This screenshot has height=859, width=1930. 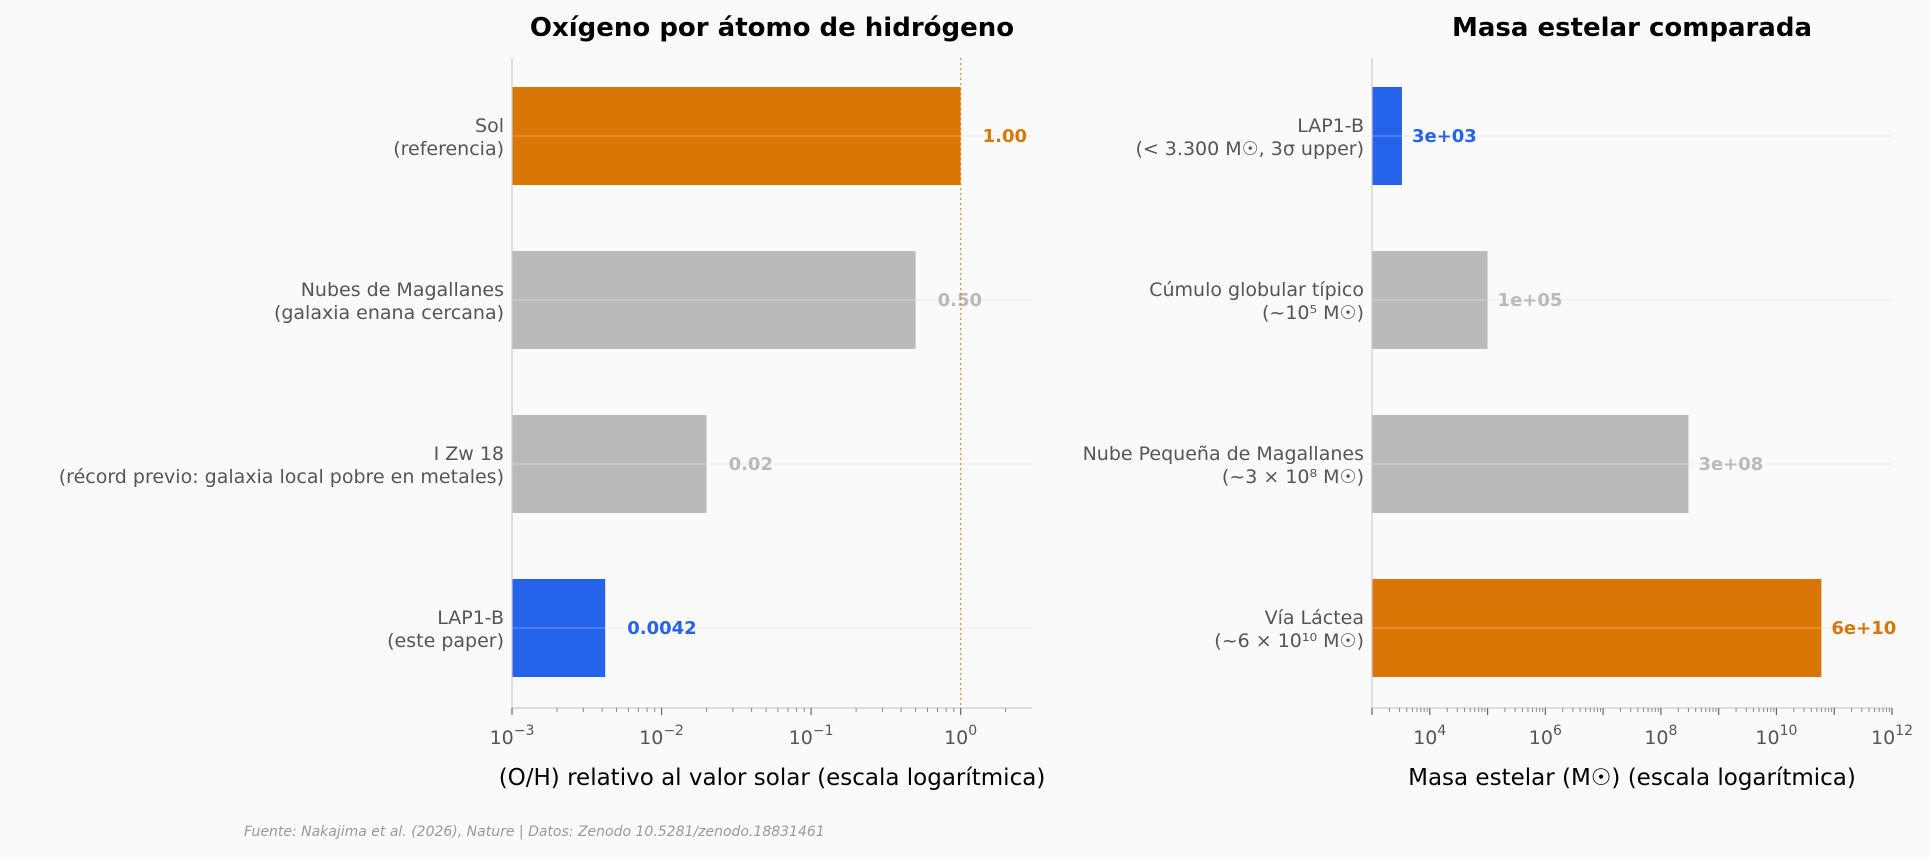 I want to click on tick-label-exponent: −1, so click(x=823, y=731).